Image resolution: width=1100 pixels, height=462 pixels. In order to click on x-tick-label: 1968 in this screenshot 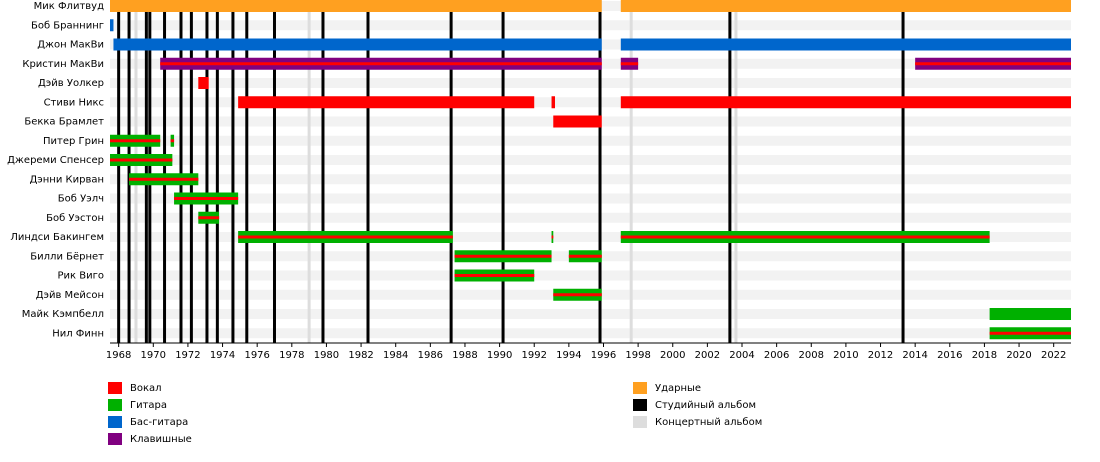, I will do `click(118, 355)`.